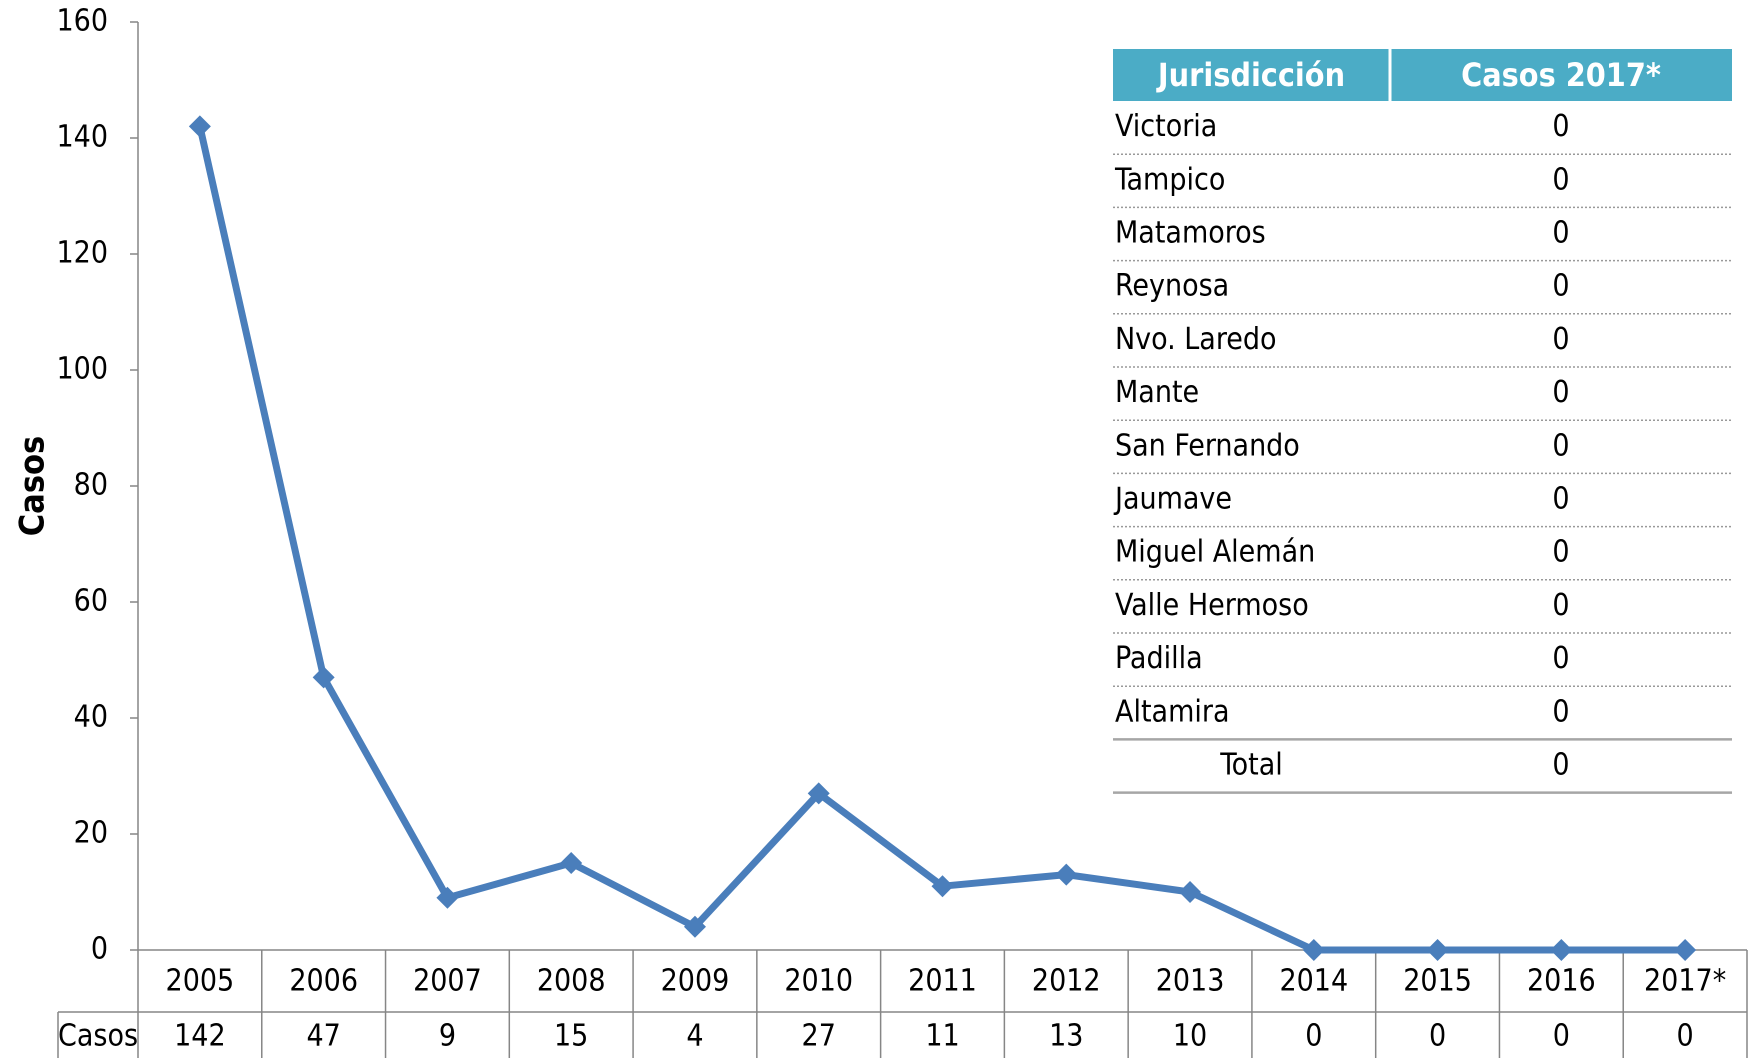 The height and width of the screenshot is (1058, 1754). What do you see at coordinates (1437, 981) in the screenshot?
I see `x-tick-label: 2015` at bounding box center [1437, 981].